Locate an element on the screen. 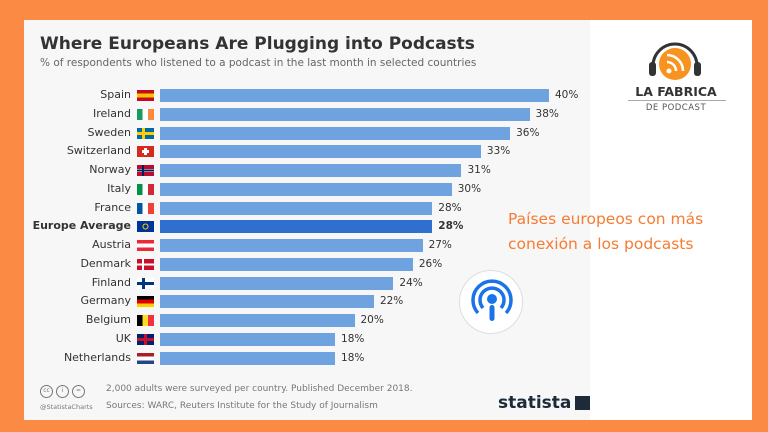  value-label: 30% is located at coordinates (469, 188).